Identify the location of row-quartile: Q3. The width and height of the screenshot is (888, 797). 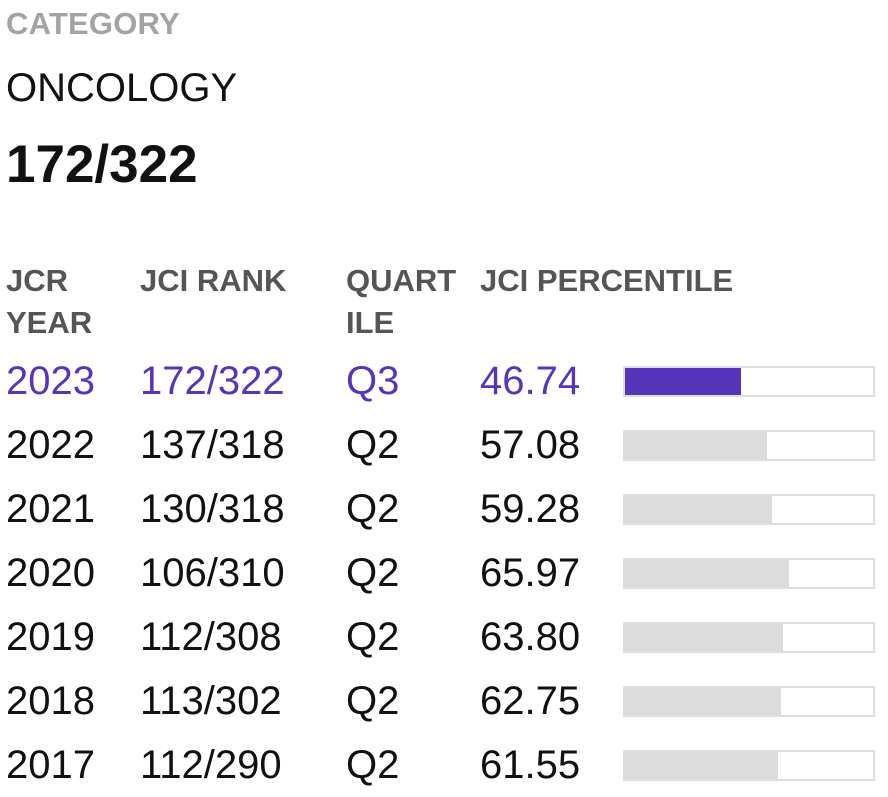
(373, 381).